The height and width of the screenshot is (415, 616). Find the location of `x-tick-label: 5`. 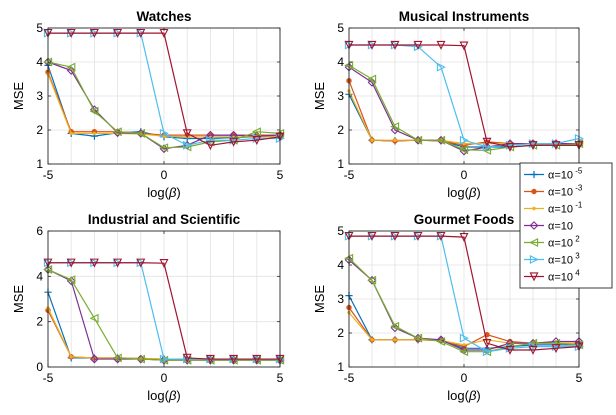

x-tick-label: 5 is located at coordinates (280, 378).